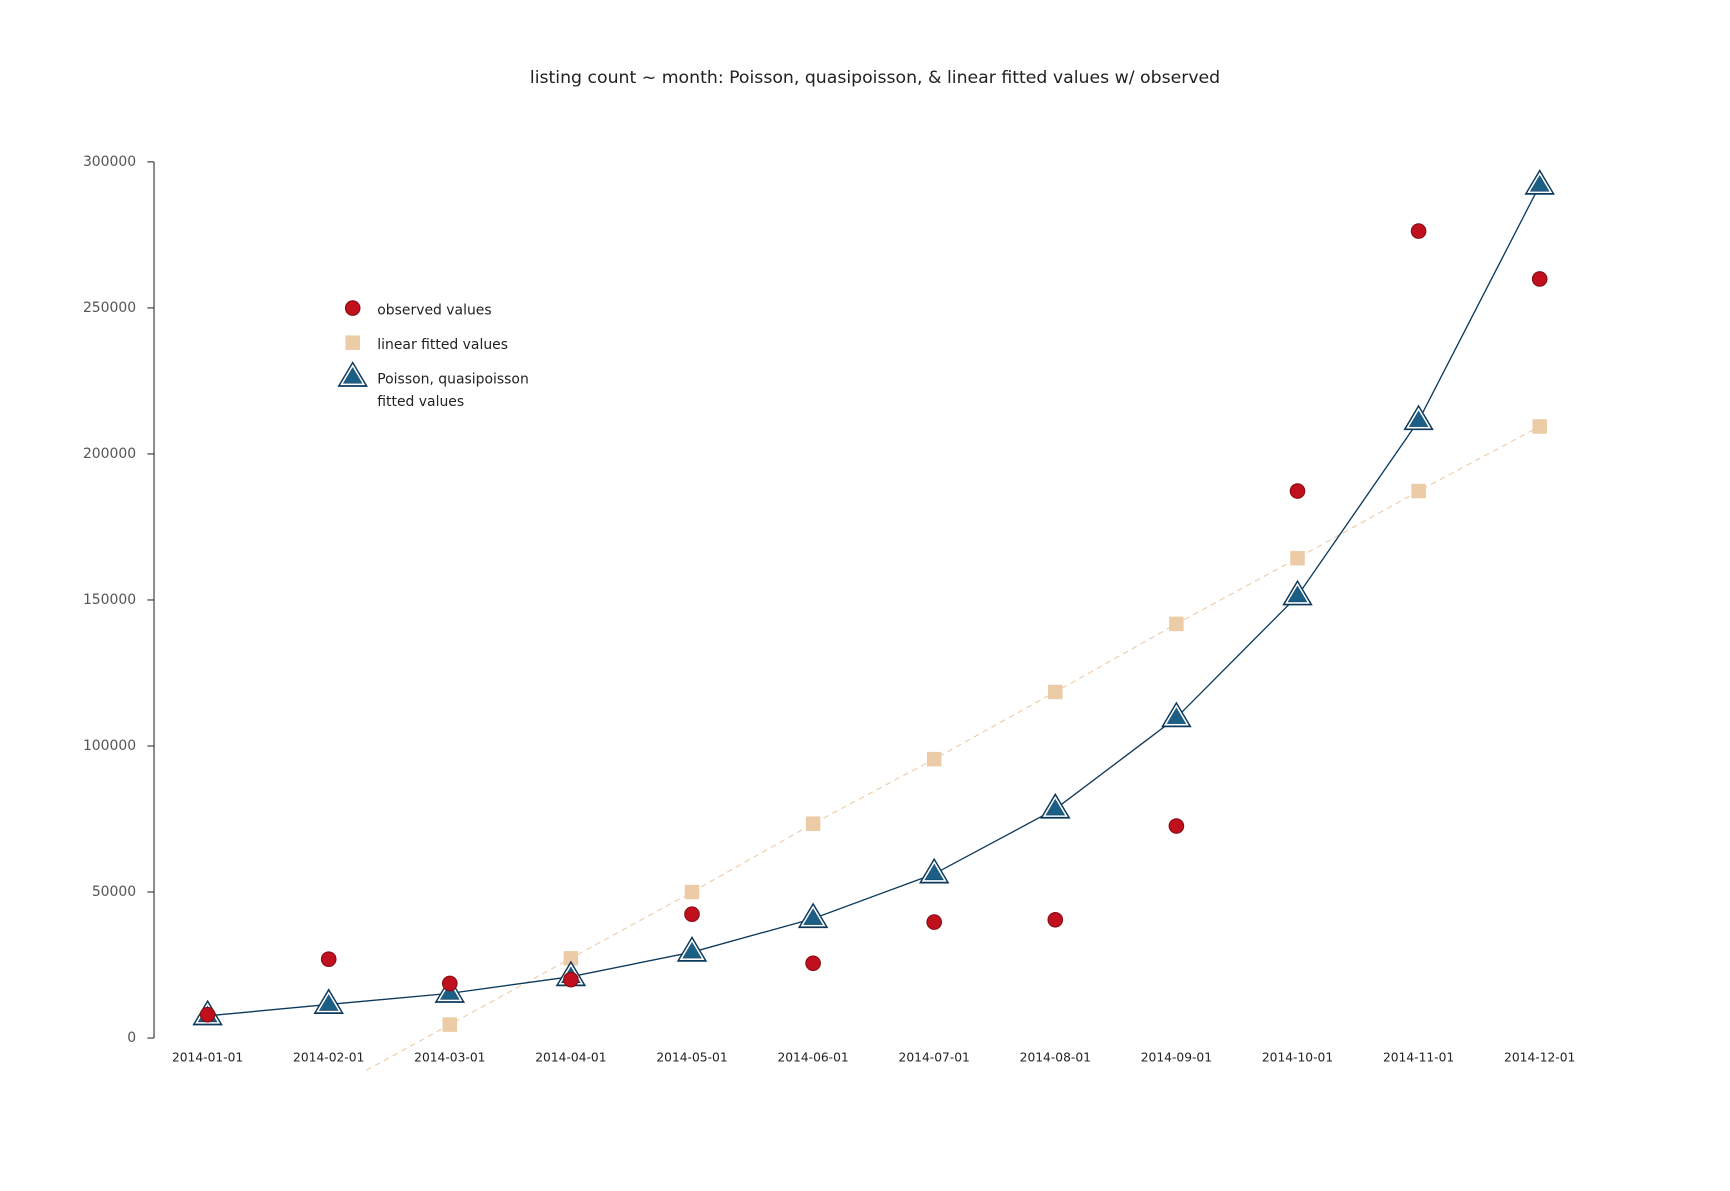 Image resolution: width=1730 pixels, height=1191 pixels. Describe the element at coordinates (1297, 1058) in the screenshot. I see `x-tick-label: 2014-10-01` at that location.